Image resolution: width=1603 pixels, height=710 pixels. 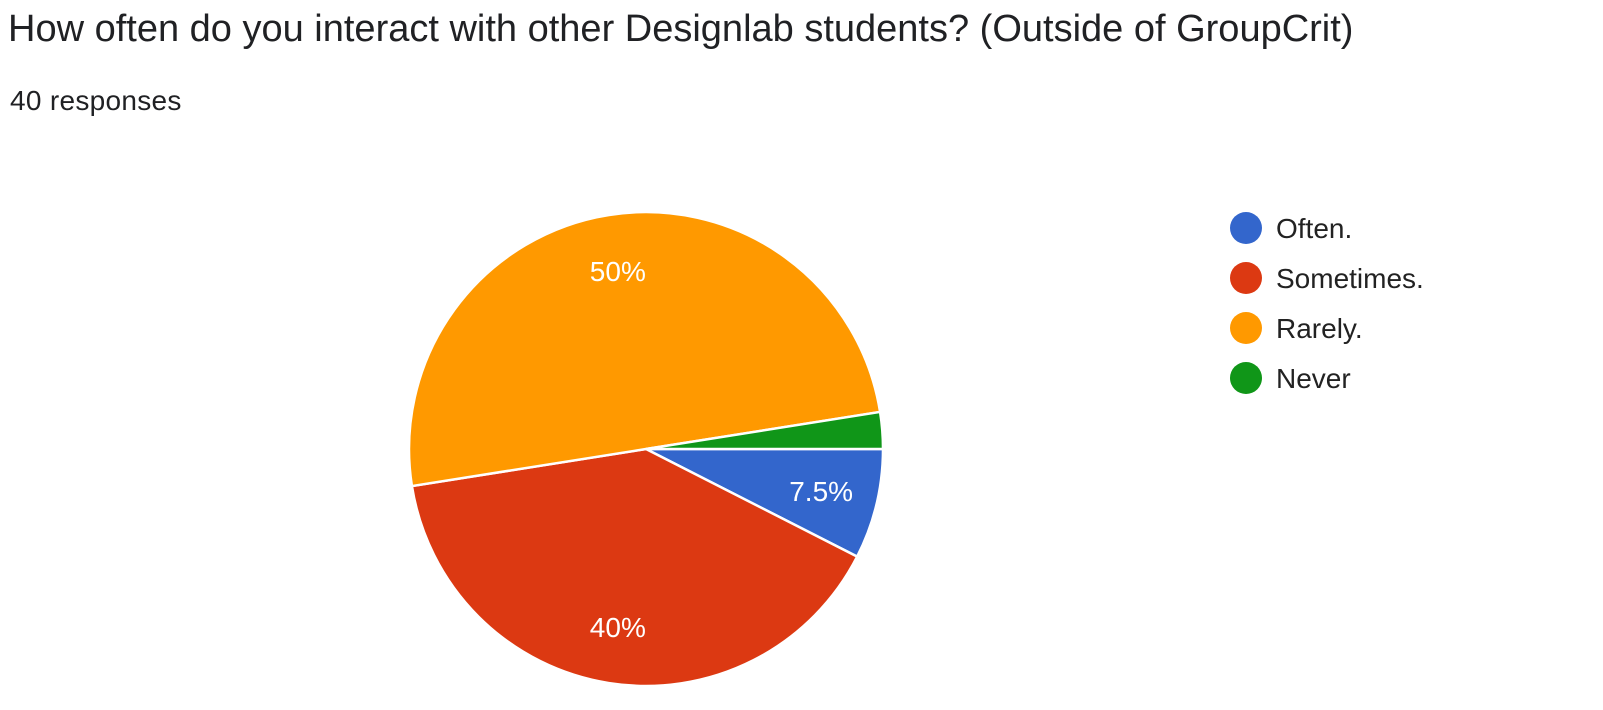 I want to click on legend-swatch-sometimes, so click(x=1246, y=278).